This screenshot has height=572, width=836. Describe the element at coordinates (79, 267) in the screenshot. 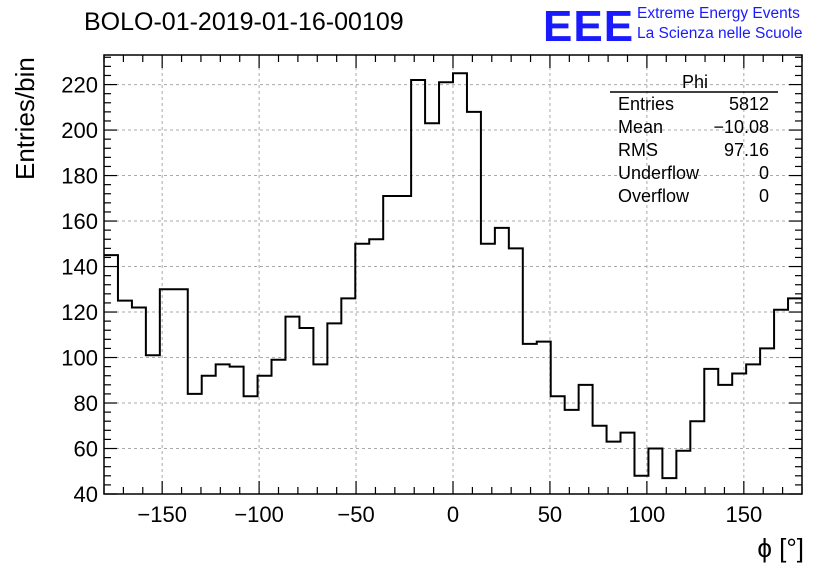

I see `y-tick-label: 140` at that location.